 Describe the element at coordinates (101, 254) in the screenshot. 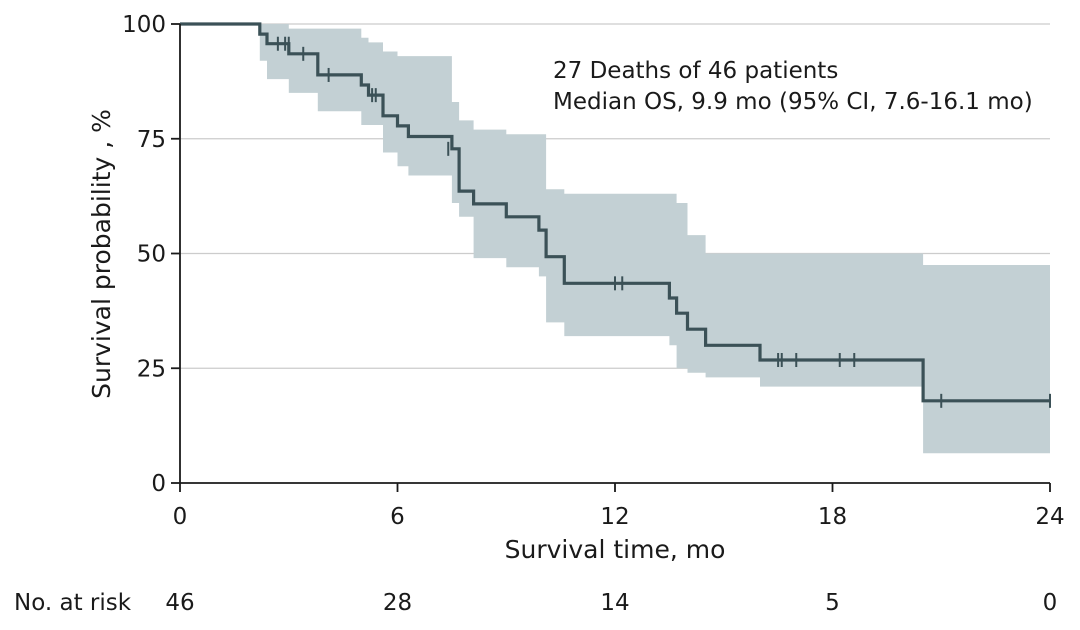

I see `y-axis-title: Survival probability , %` at that location.